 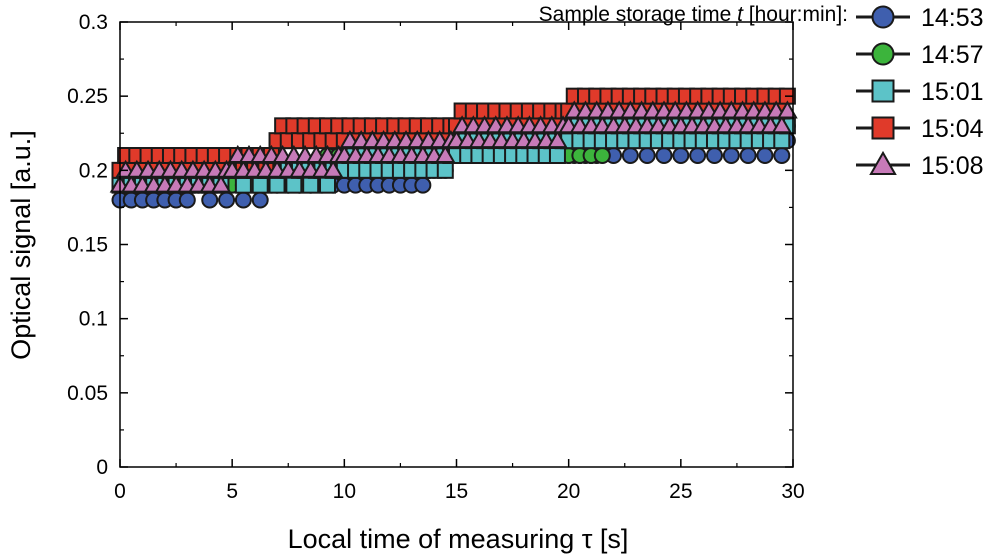 What do you see at coordinates (93, 319) in the screenshot?
I see `y-tick-label: 0.1` at bounding box center [93, 319].